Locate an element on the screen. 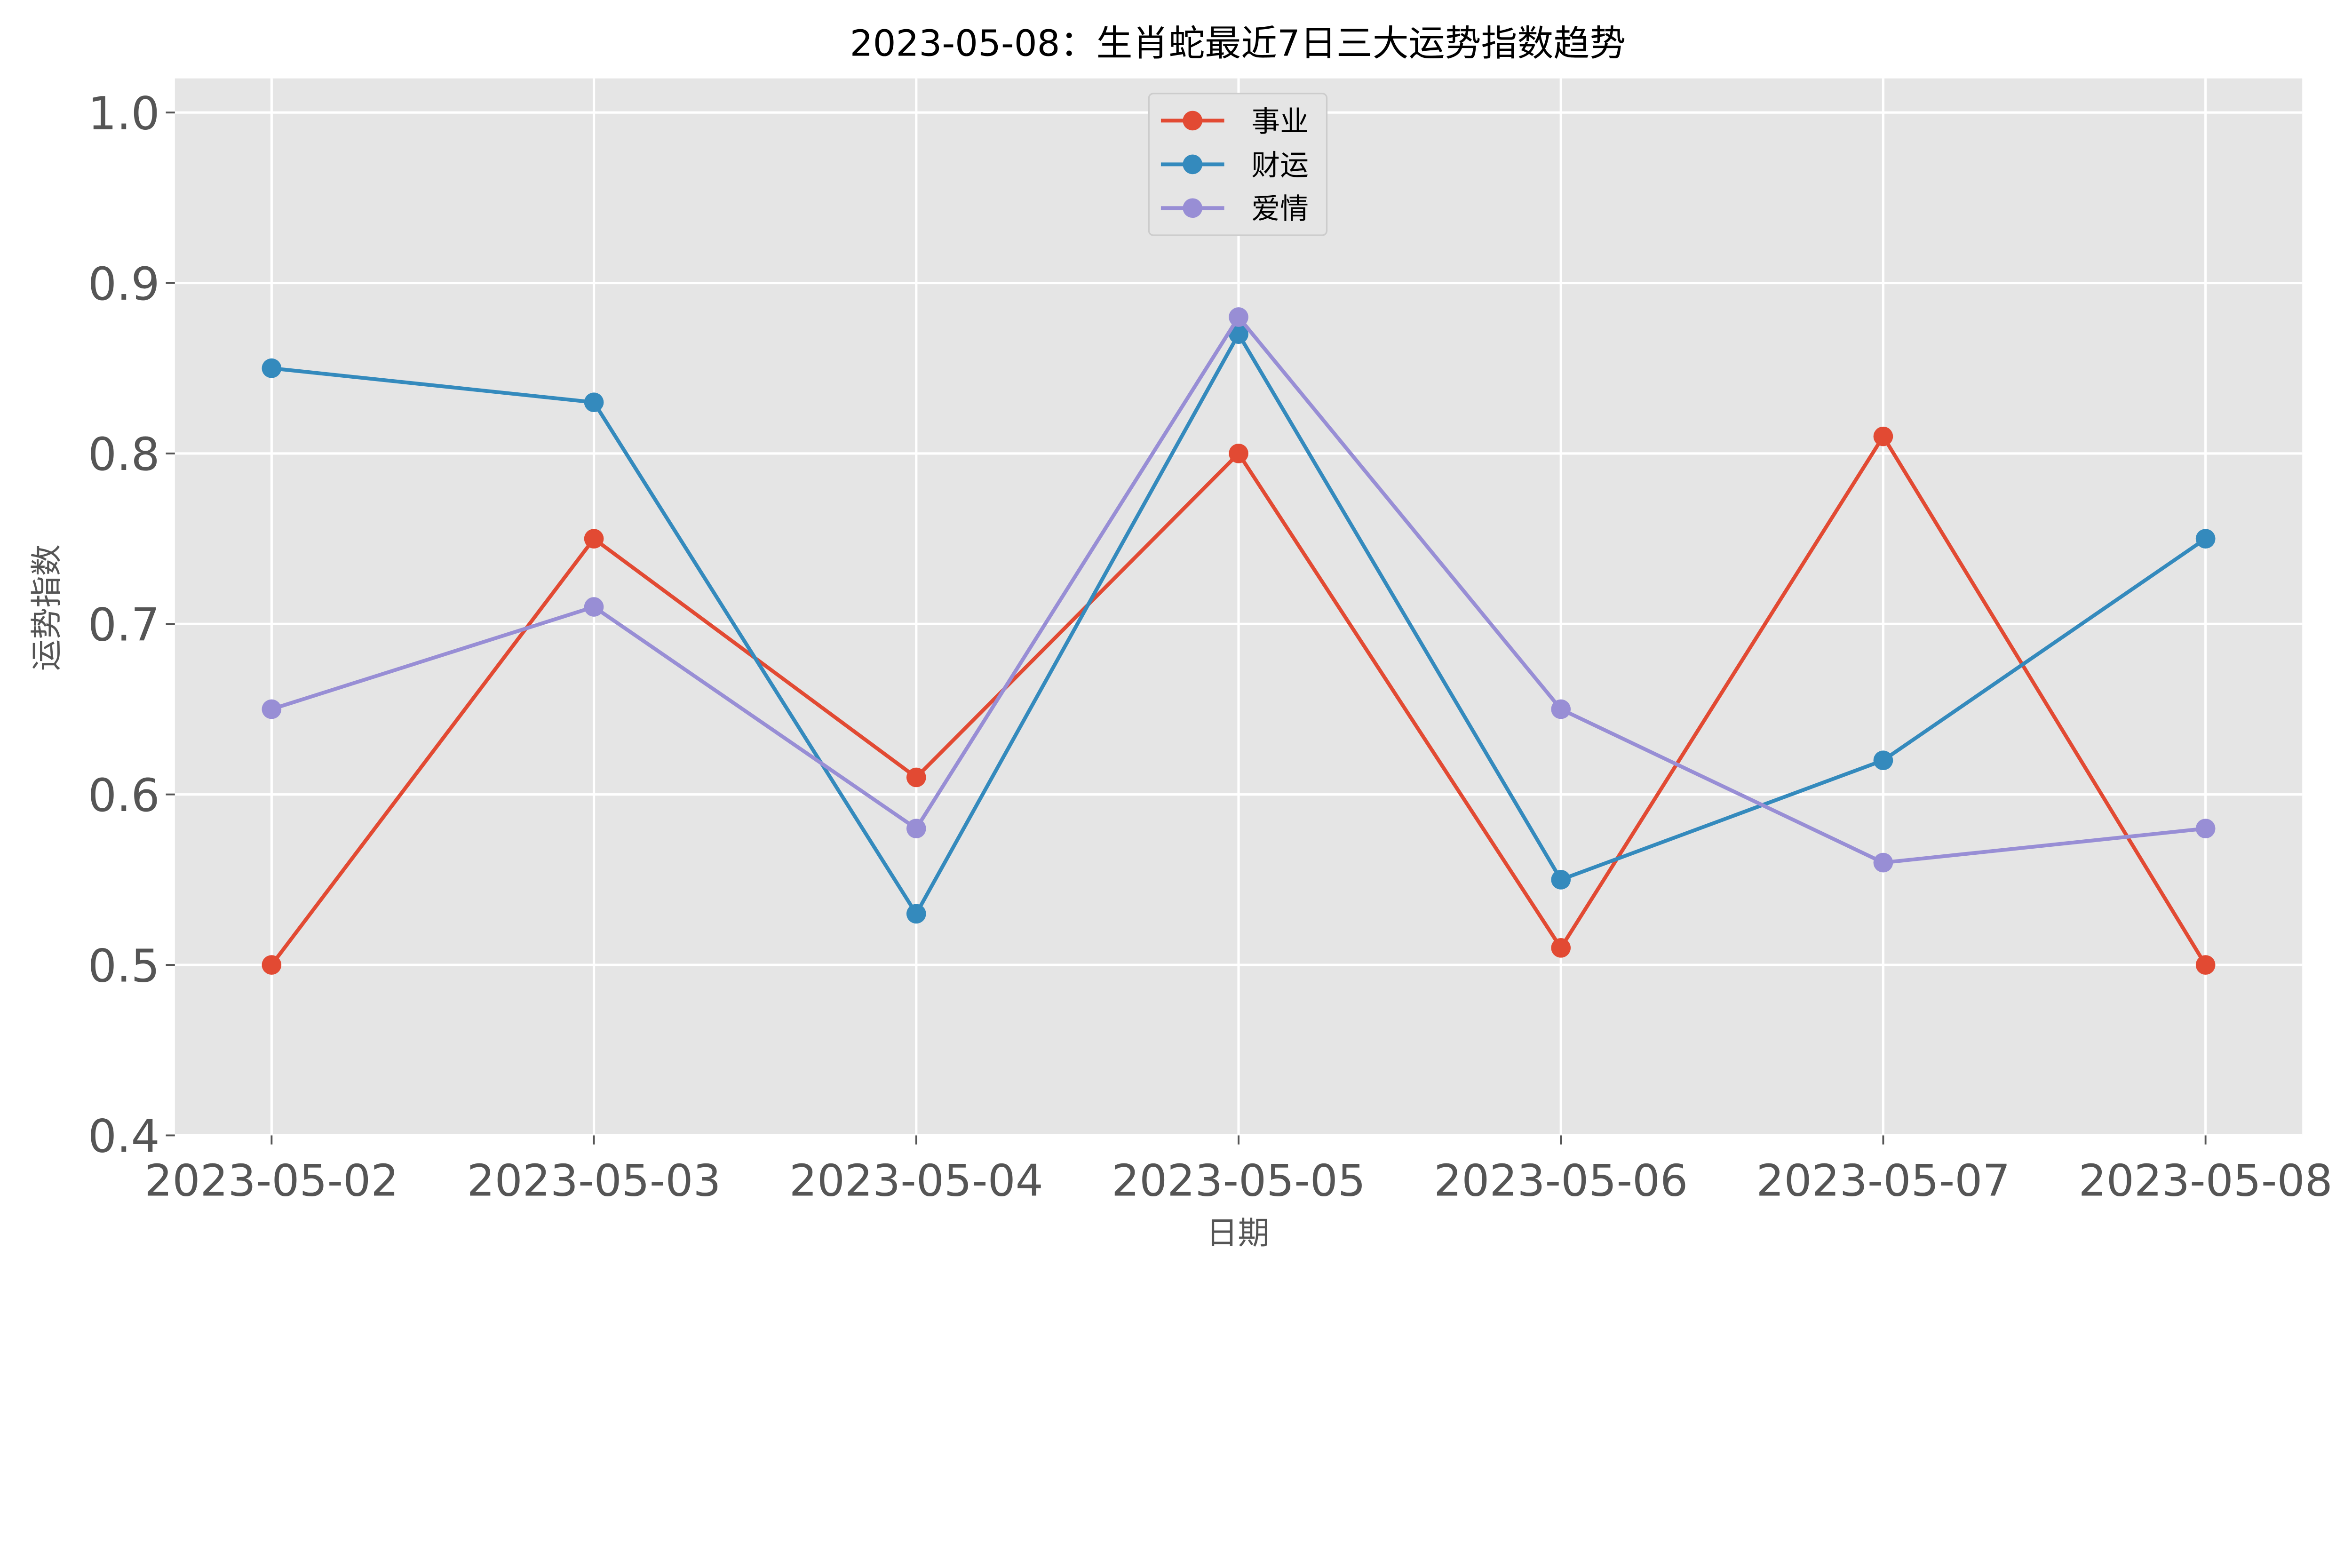 This screenshot has height=1568, width=2352. y-tick-label: 0.4 is located at coordinates (124, 1136).